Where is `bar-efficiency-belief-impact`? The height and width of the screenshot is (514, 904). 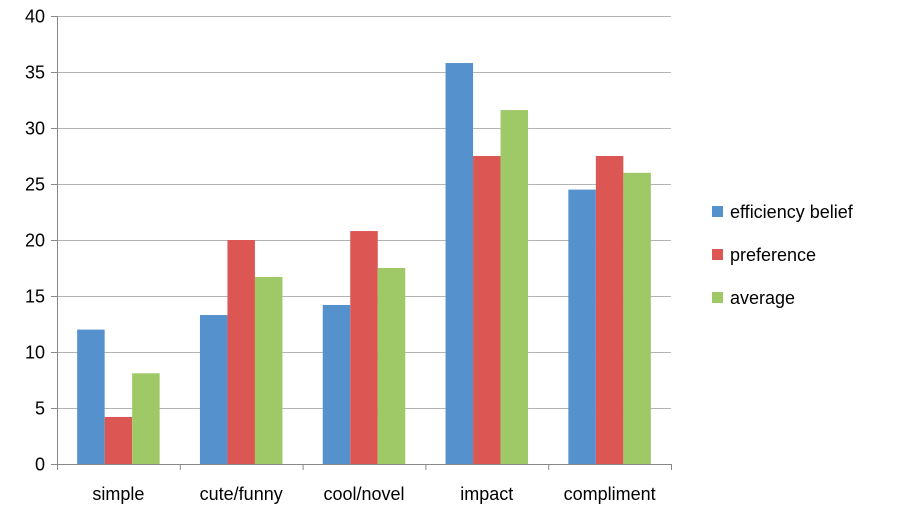 bar-efficiency-belief-impact is located at coordinates (459, 263).